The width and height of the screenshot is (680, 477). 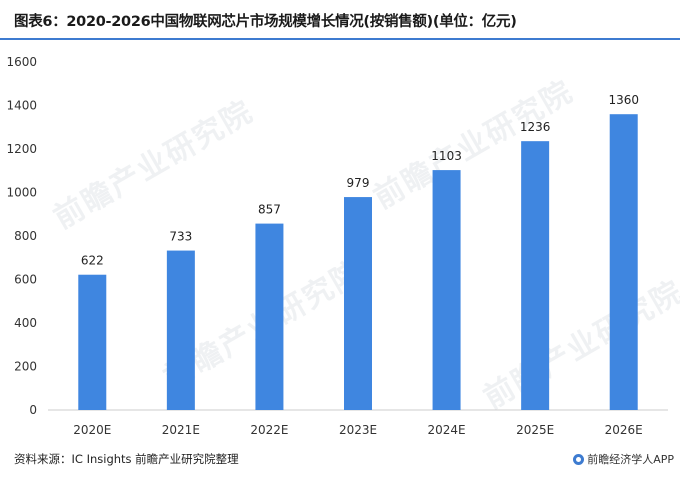 I want to click on data-label: 857, so click(x=269, y=210).